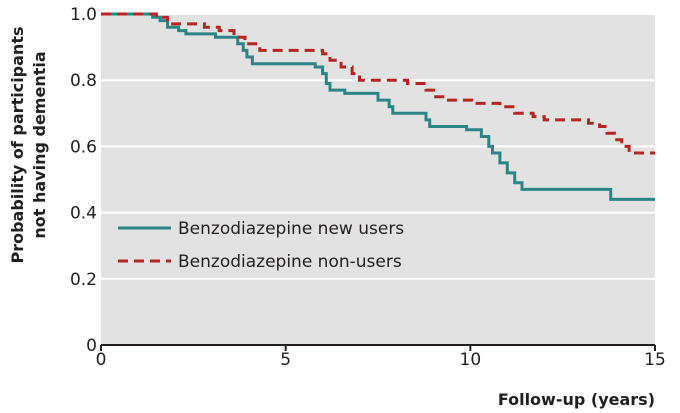  Describe the element at coordinates (39, 144) in the screenshot. I see `y-axis-title-line-2: not having dementia` at that location.